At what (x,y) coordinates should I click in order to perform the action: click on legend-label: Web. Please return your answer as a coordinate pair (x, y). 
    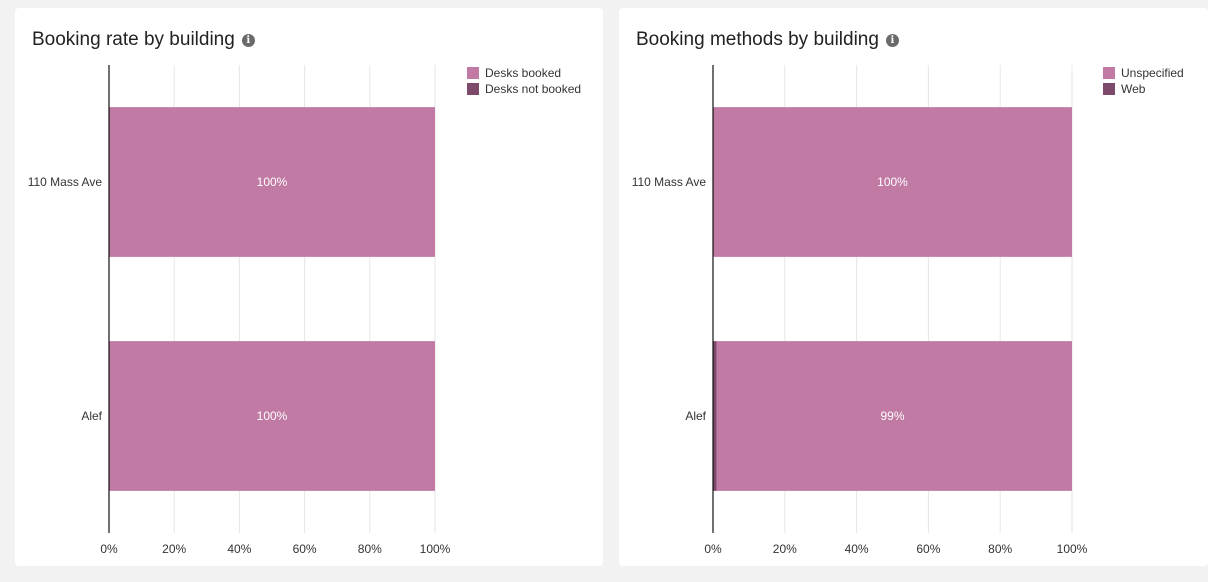
    Looking at the image, I should click on (1133, 89).